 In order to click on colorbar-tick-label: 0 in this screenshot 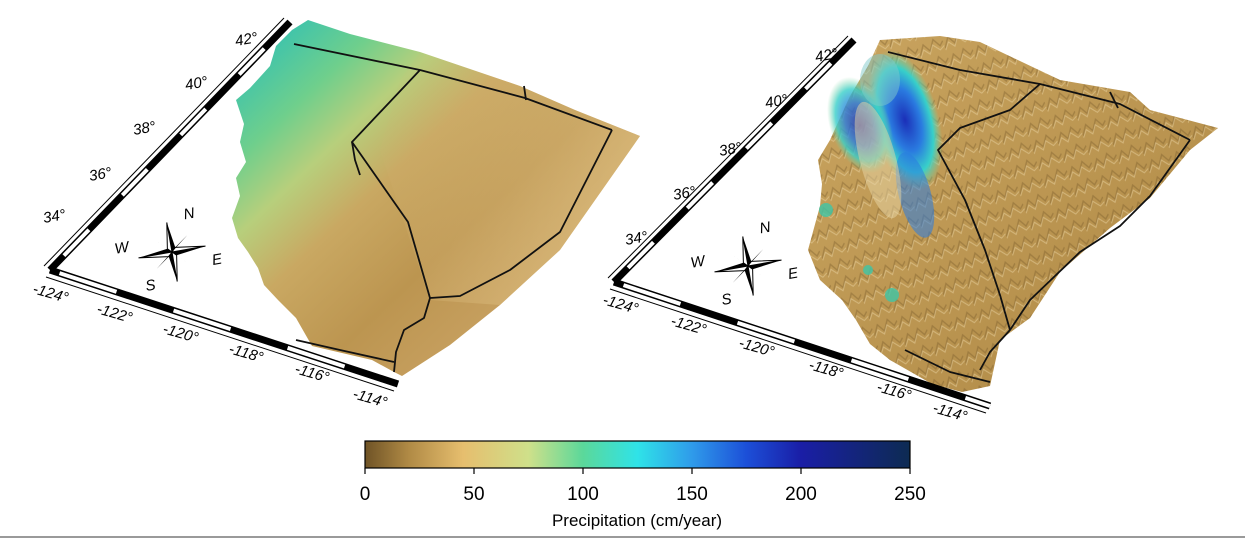, I will do `click(365, 494)`.